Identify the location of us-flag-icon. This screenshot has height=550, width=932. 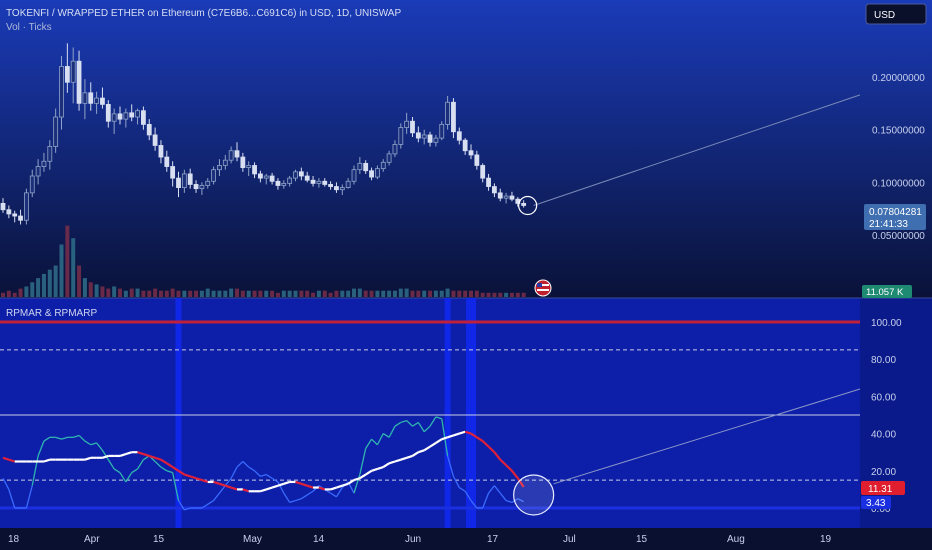
(543, 288).